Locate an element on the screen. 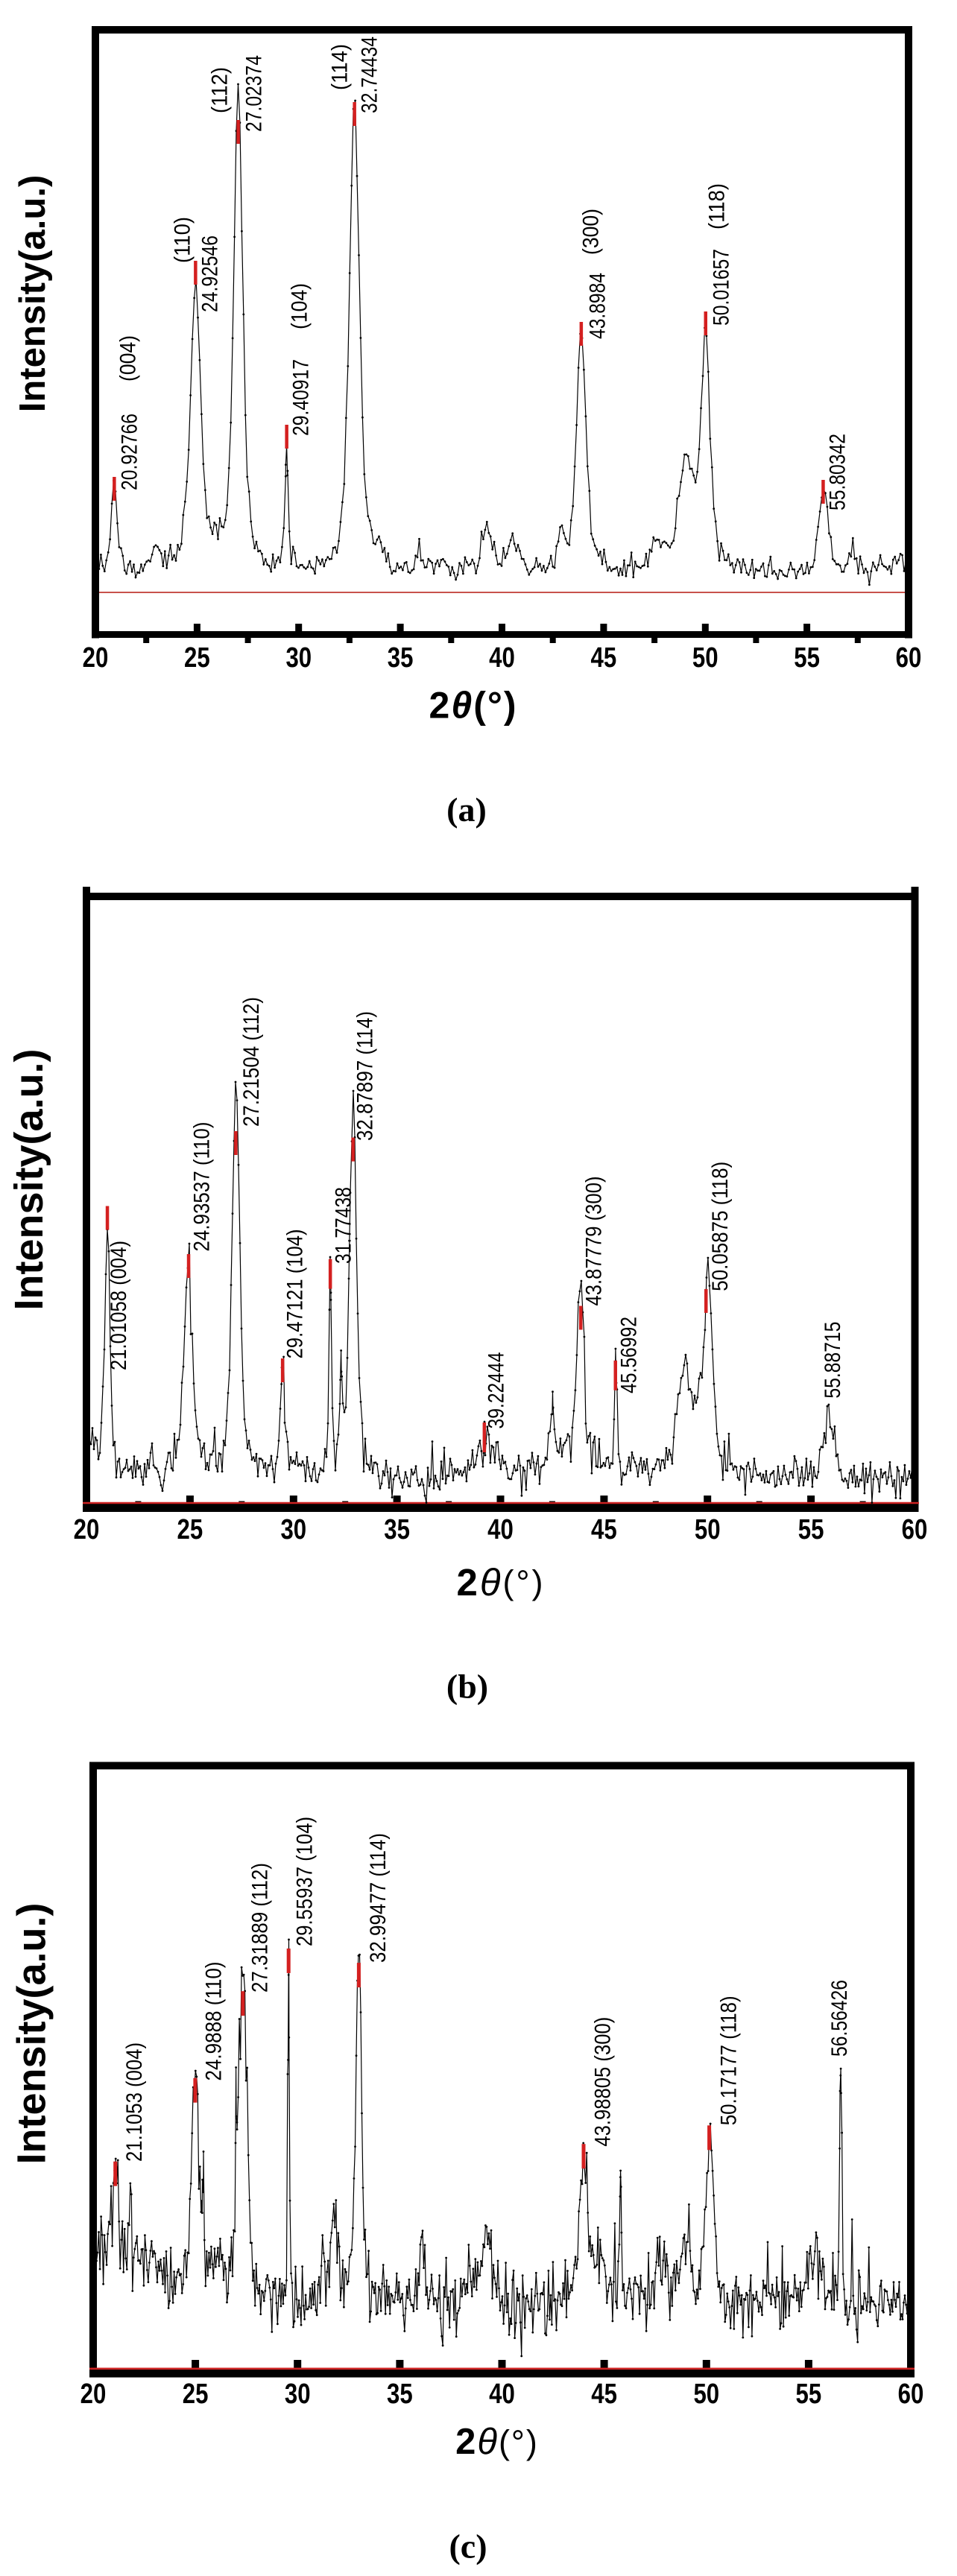 The width and height of the screenshot is (957, 2576). svg-text: 56.56426 is located at coordinates (840, 2018).